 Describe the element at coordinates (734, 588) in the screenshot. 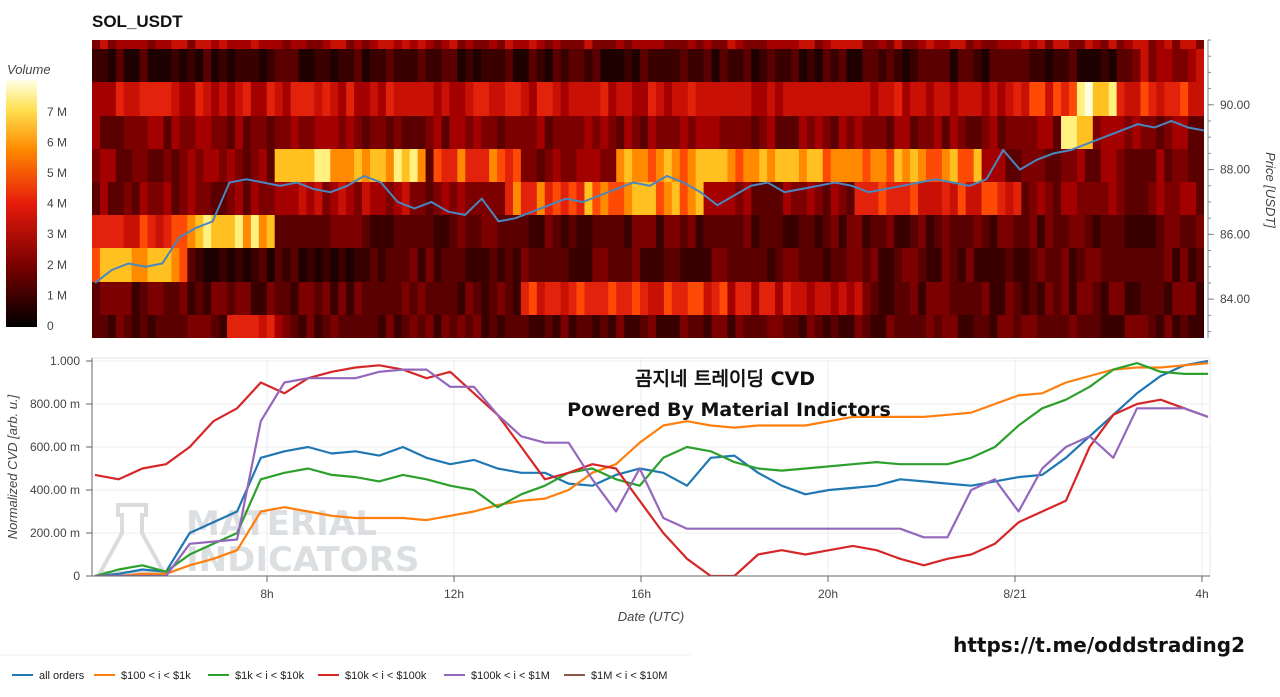

I see `cvd-x-ticks: 8h 12h 16h 20h 8/21 4h` at that location.